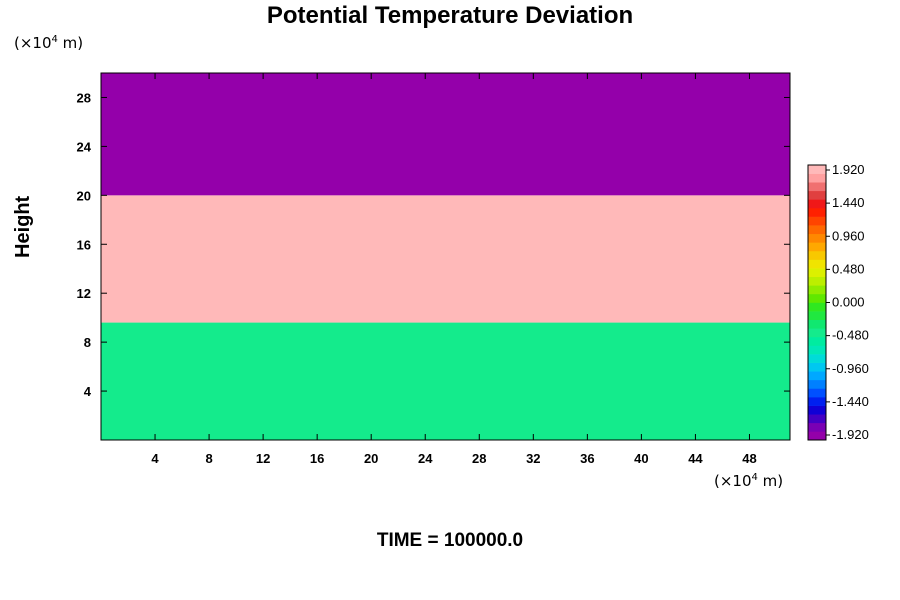  What do you see at coordinates (84, 97) in the screenshot?
I see `y-tick-label: 28` at bounding box center [84, 97].